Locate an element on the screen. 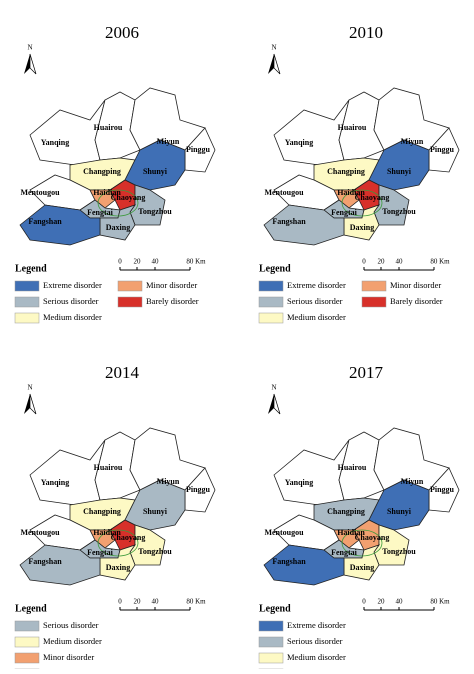  year-title: 2010 is located at coordinates (366, 32).